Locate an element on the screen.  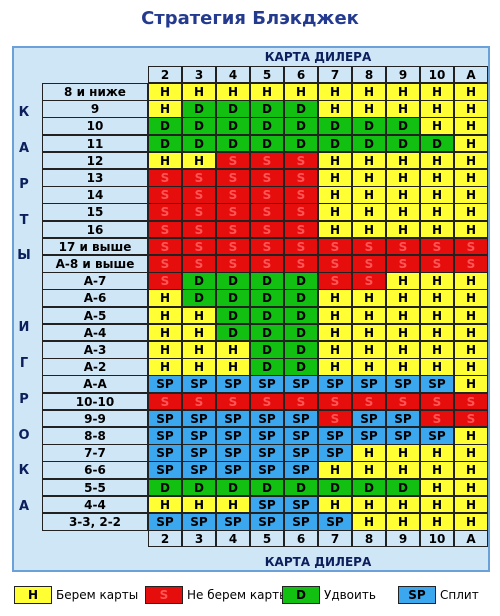
player-hand-label: 8 и ниже is located at coordinates (95, 92).